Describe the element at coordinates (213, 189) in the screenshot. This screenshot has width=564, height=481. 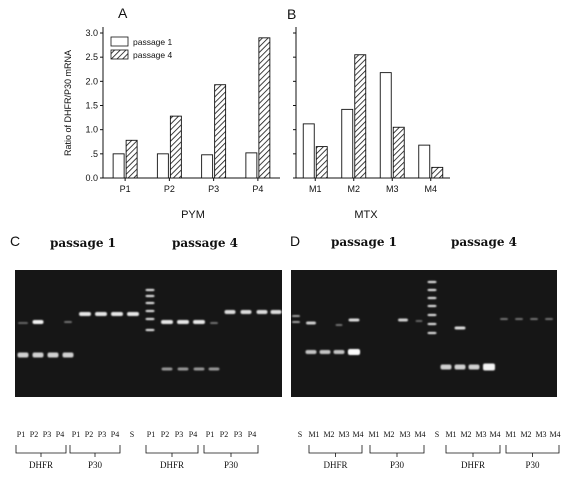
I see `x-tick-label-p3: P3` at that location.